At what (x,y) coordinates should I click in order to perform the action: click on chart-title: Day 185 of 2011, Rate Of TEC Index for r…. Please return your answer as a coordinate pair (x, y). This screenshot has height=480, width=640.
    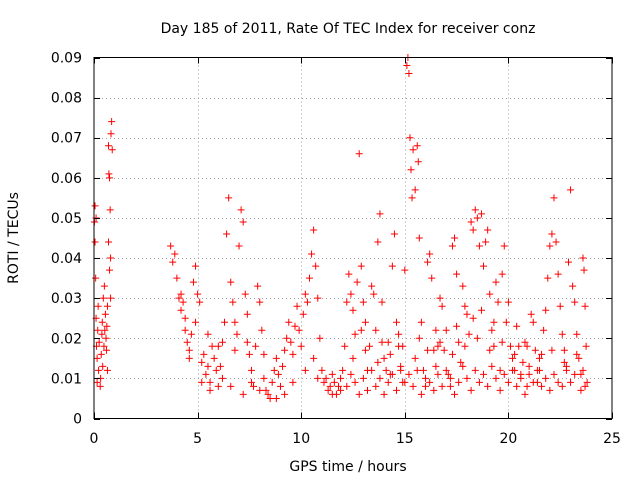
    Looking at the image, I should click on (348, 29).